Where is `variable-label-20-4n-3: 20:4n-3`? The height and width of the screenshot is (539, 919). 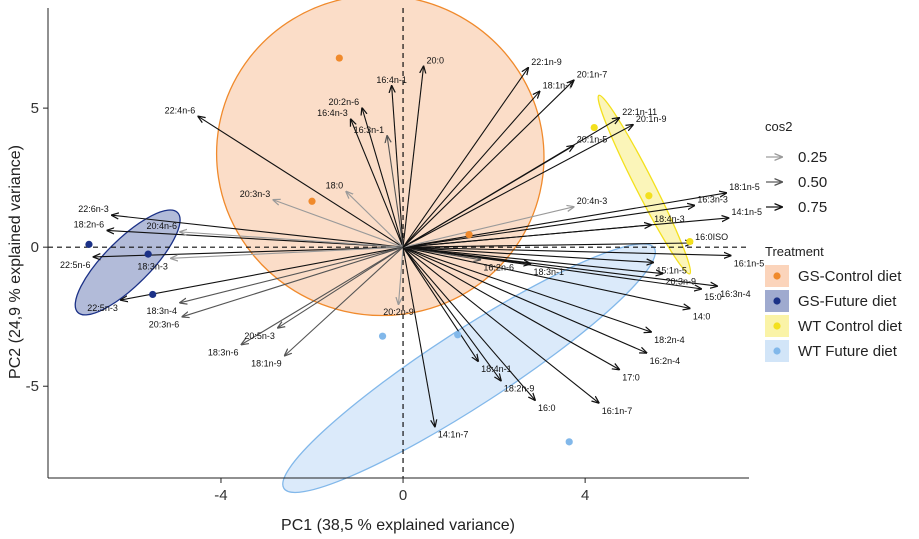
variable-label-20-4n-3: 20:4n-3 is located at coordinates (592, 201).